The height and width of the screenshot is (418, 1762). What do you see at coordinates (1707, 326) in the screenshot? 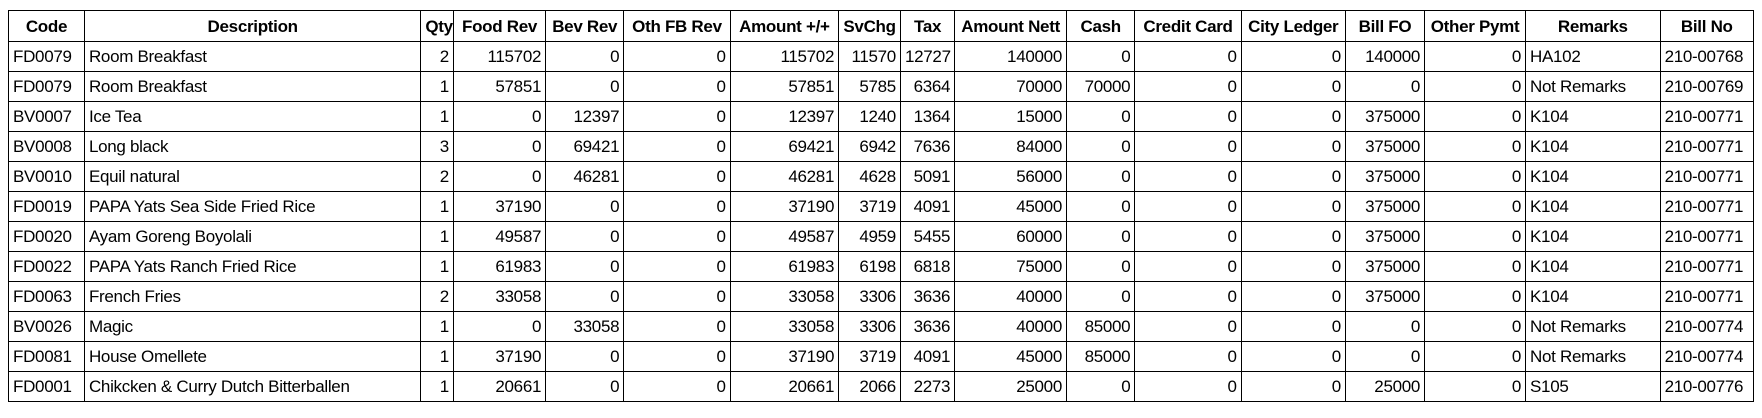
I see `cell-bill-no: 210-00774` at bounding box center [1707, 326].